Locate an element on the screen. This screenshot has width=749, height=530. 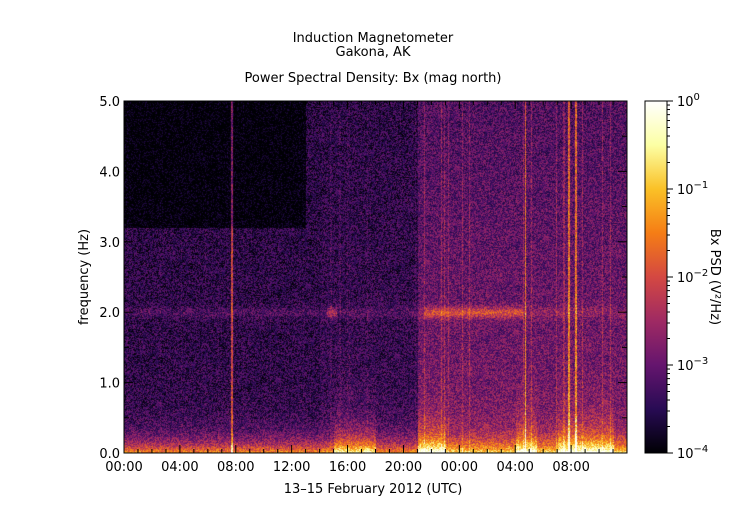
chart-subtitle: Gakona, AK is located at coordinates (373, 52).